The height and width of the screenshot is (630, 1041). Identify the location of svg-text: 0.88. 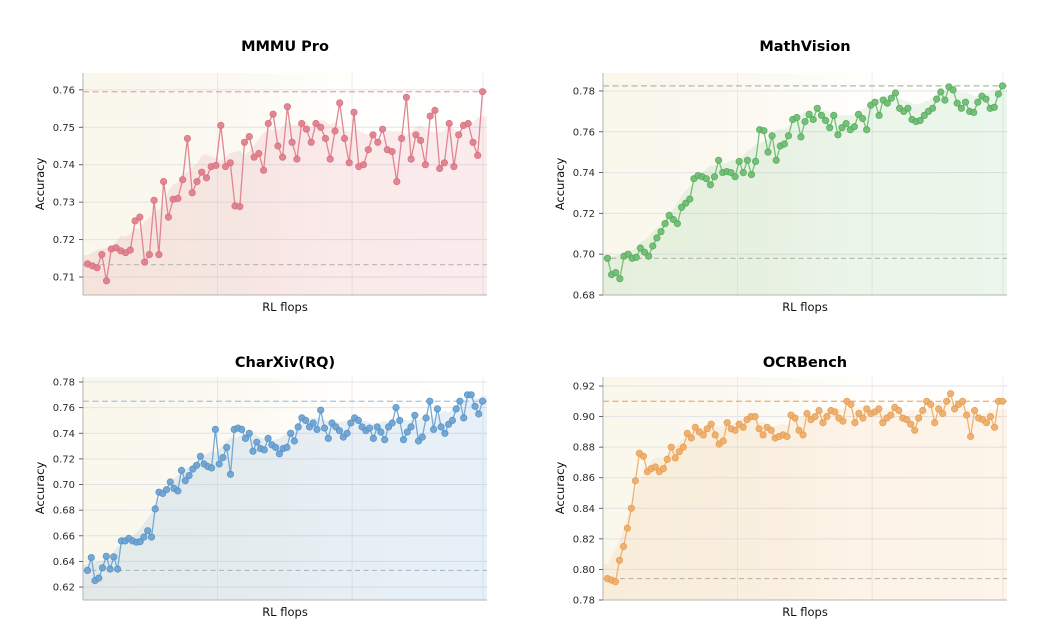
(584, 448).